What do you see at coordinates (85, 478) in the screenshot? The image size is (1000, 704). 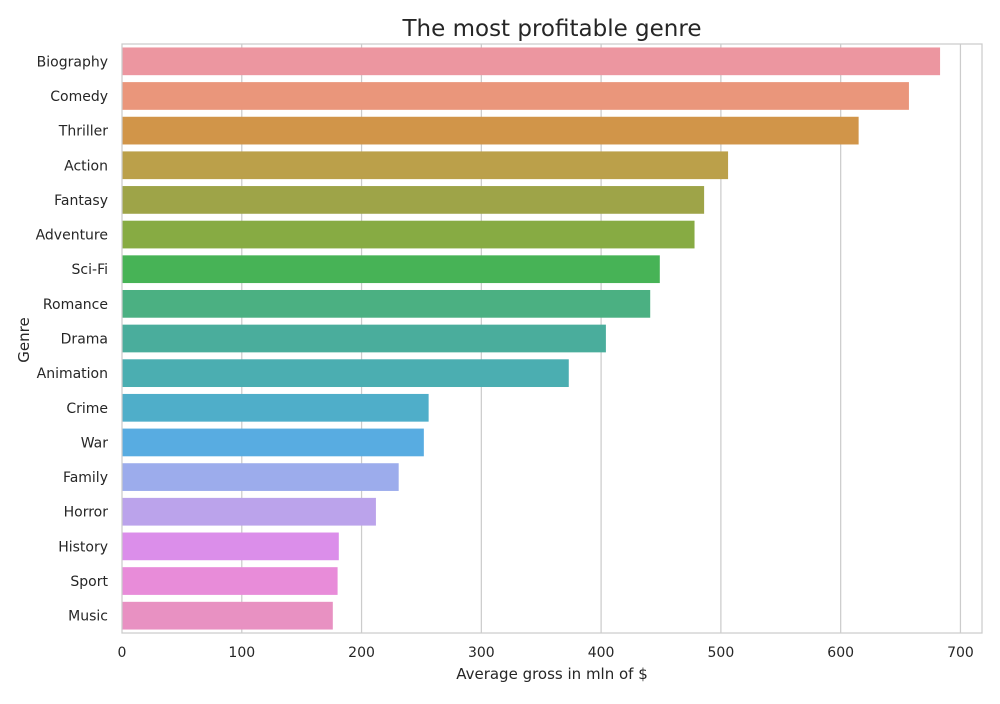 I see `y-tick-label: Family` at bounding box center [85, 478].